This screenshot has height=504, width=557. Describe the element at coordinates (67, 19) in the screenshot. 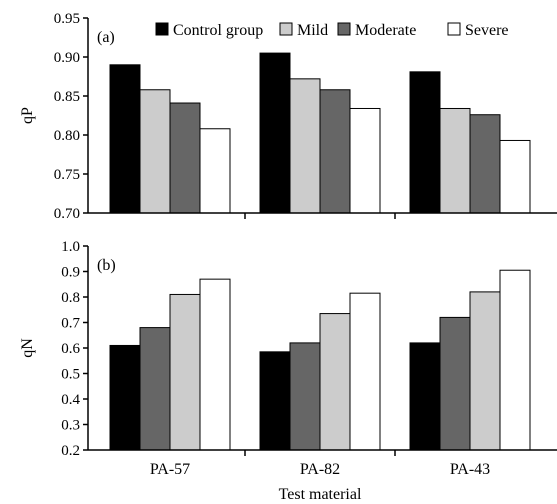

I see `y-tick-label: 0.95` at that location.